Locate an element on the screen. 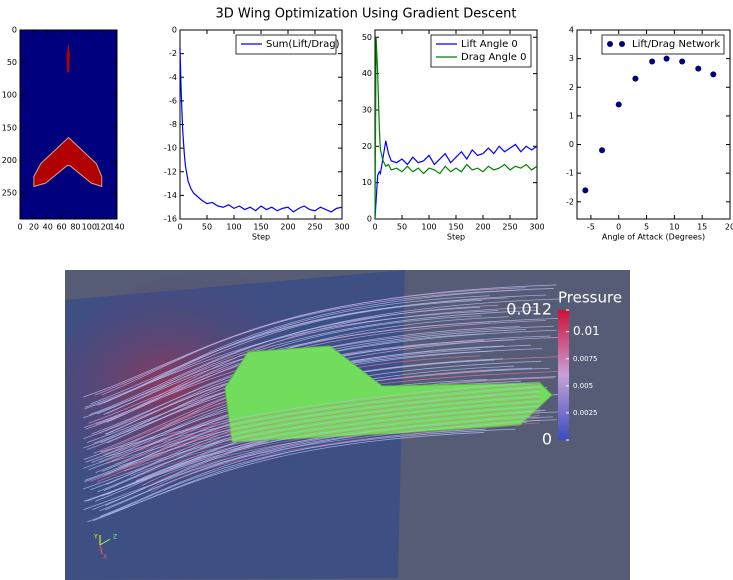 The height and width of the screenshot is (580, 733). x-tick-label: 15 is located at coordinates (702, 227).